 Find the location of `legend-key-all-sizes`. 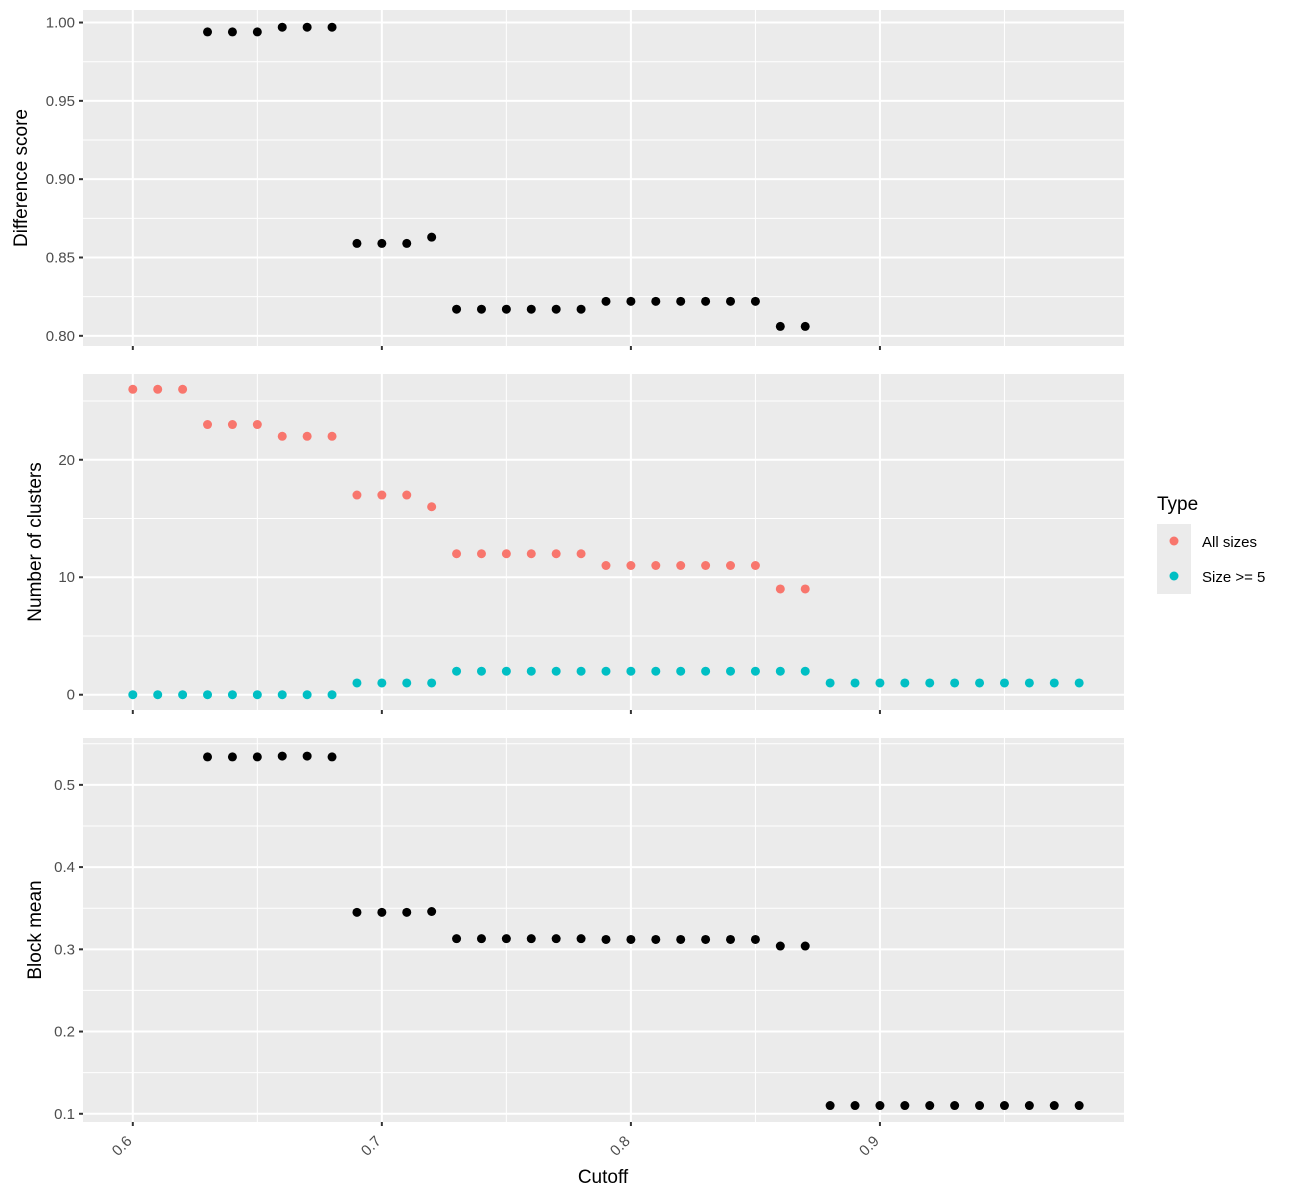

legend-key-all-sizes is located at coordinates (1174, 541).